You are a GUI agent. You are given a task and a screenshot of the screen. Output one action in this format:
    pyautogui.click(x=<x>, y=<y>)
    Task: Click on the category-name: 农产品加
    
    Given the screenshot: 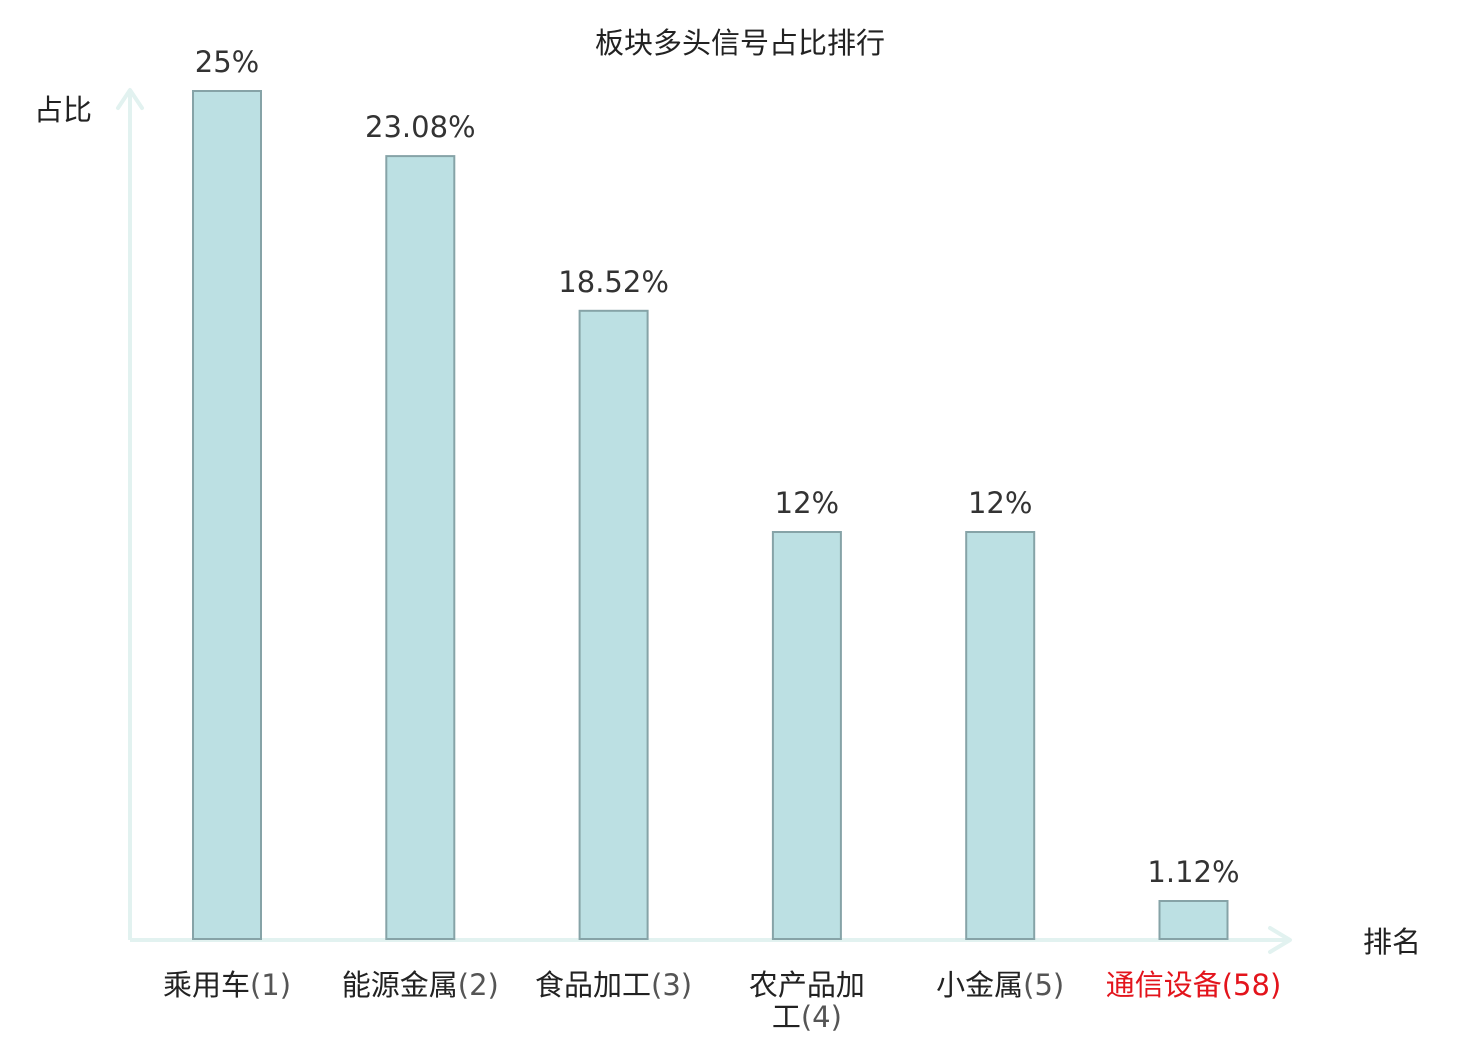 What is the action you would take?
    pyautogui.click(x=807, y=985)
    